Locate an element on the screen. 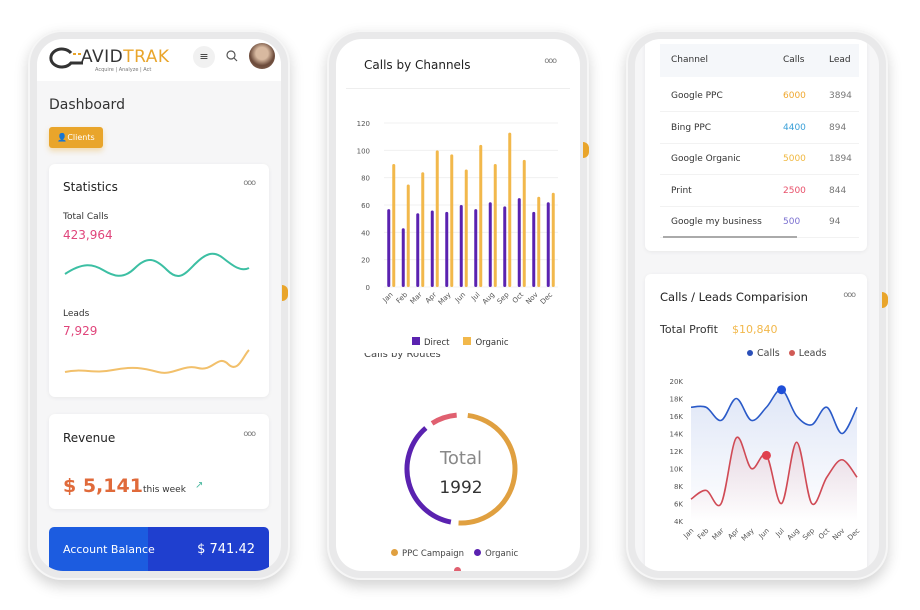  statistics-title: Statistics is located at coordinates (90, 187).